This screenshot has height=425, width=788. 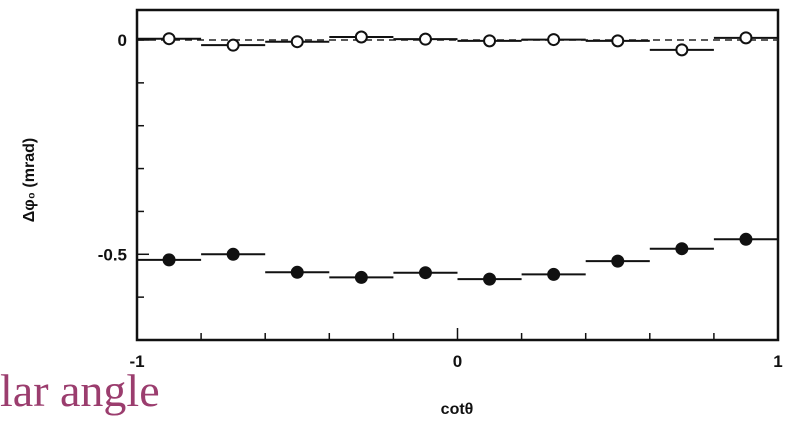 I want to click on y-axis-label: Δφ₀ (mrad), so click(x=29, y=180).